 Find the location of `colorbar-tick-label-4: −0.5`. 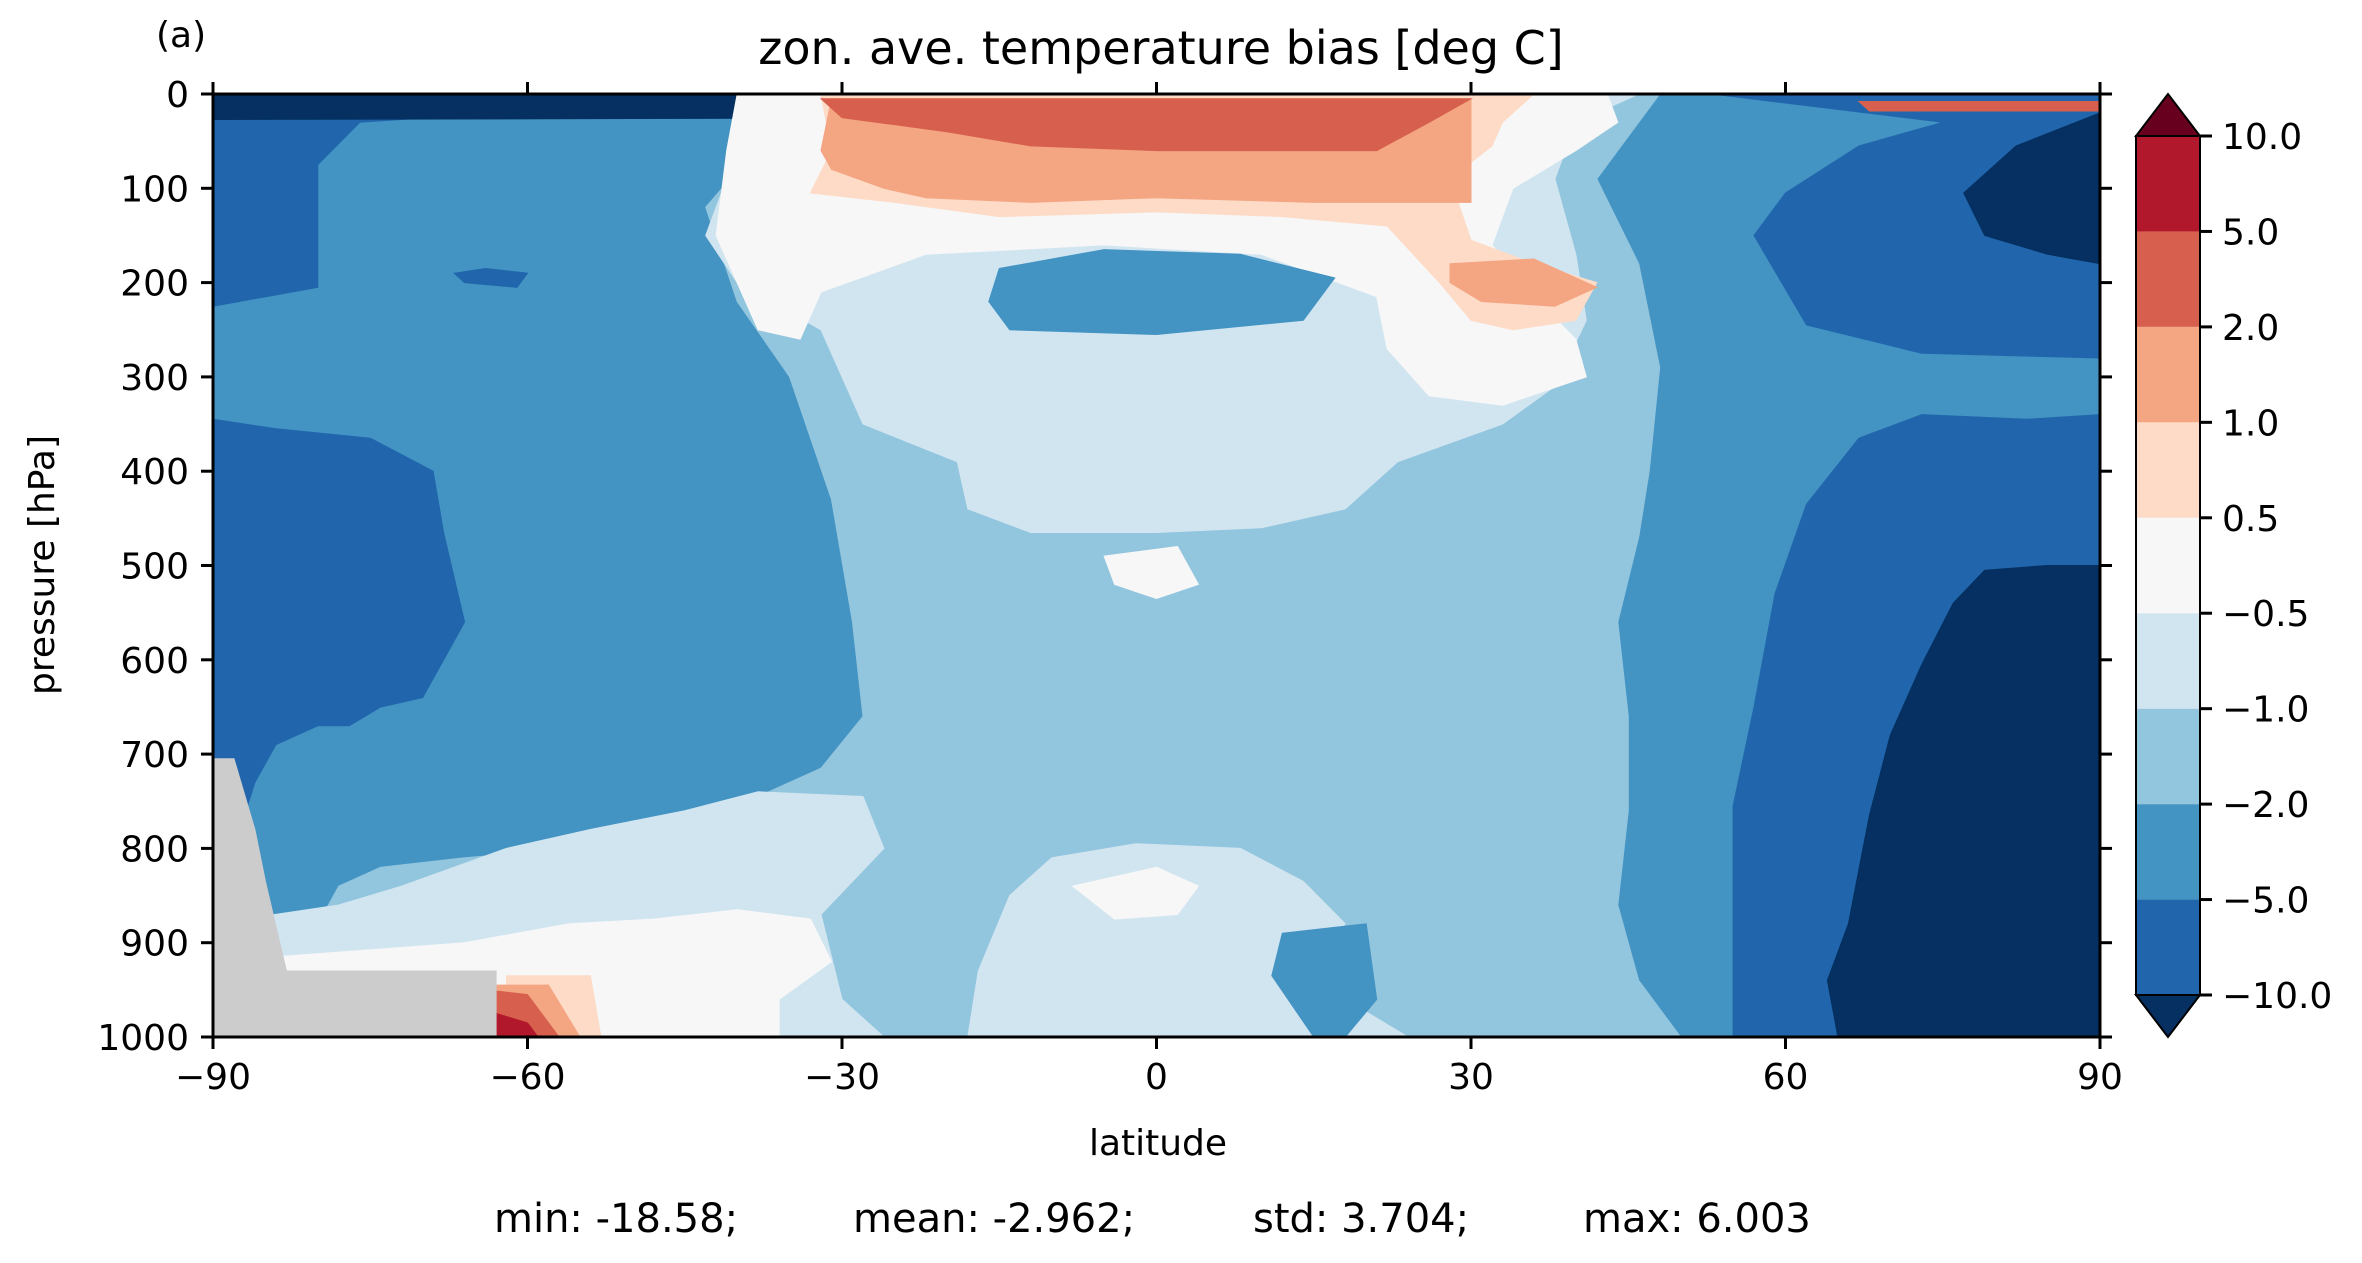

colorbar-tick-label-4: −0.5 is located at coordinates (2265, 614).